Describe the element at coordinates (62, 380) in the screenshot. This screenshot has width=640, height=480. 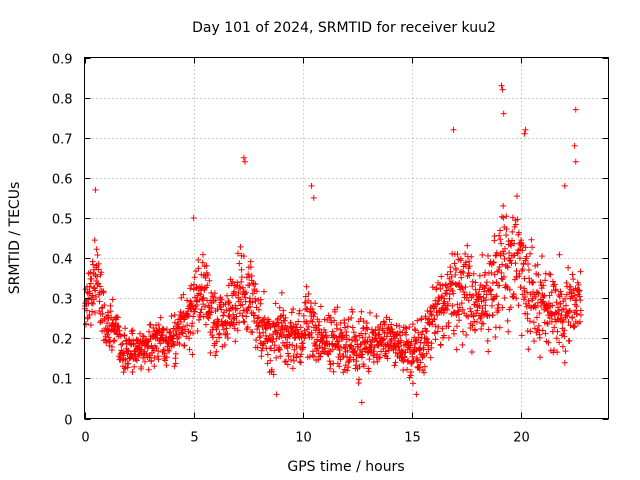
I see `y-tick-label: 0.1` at that location.